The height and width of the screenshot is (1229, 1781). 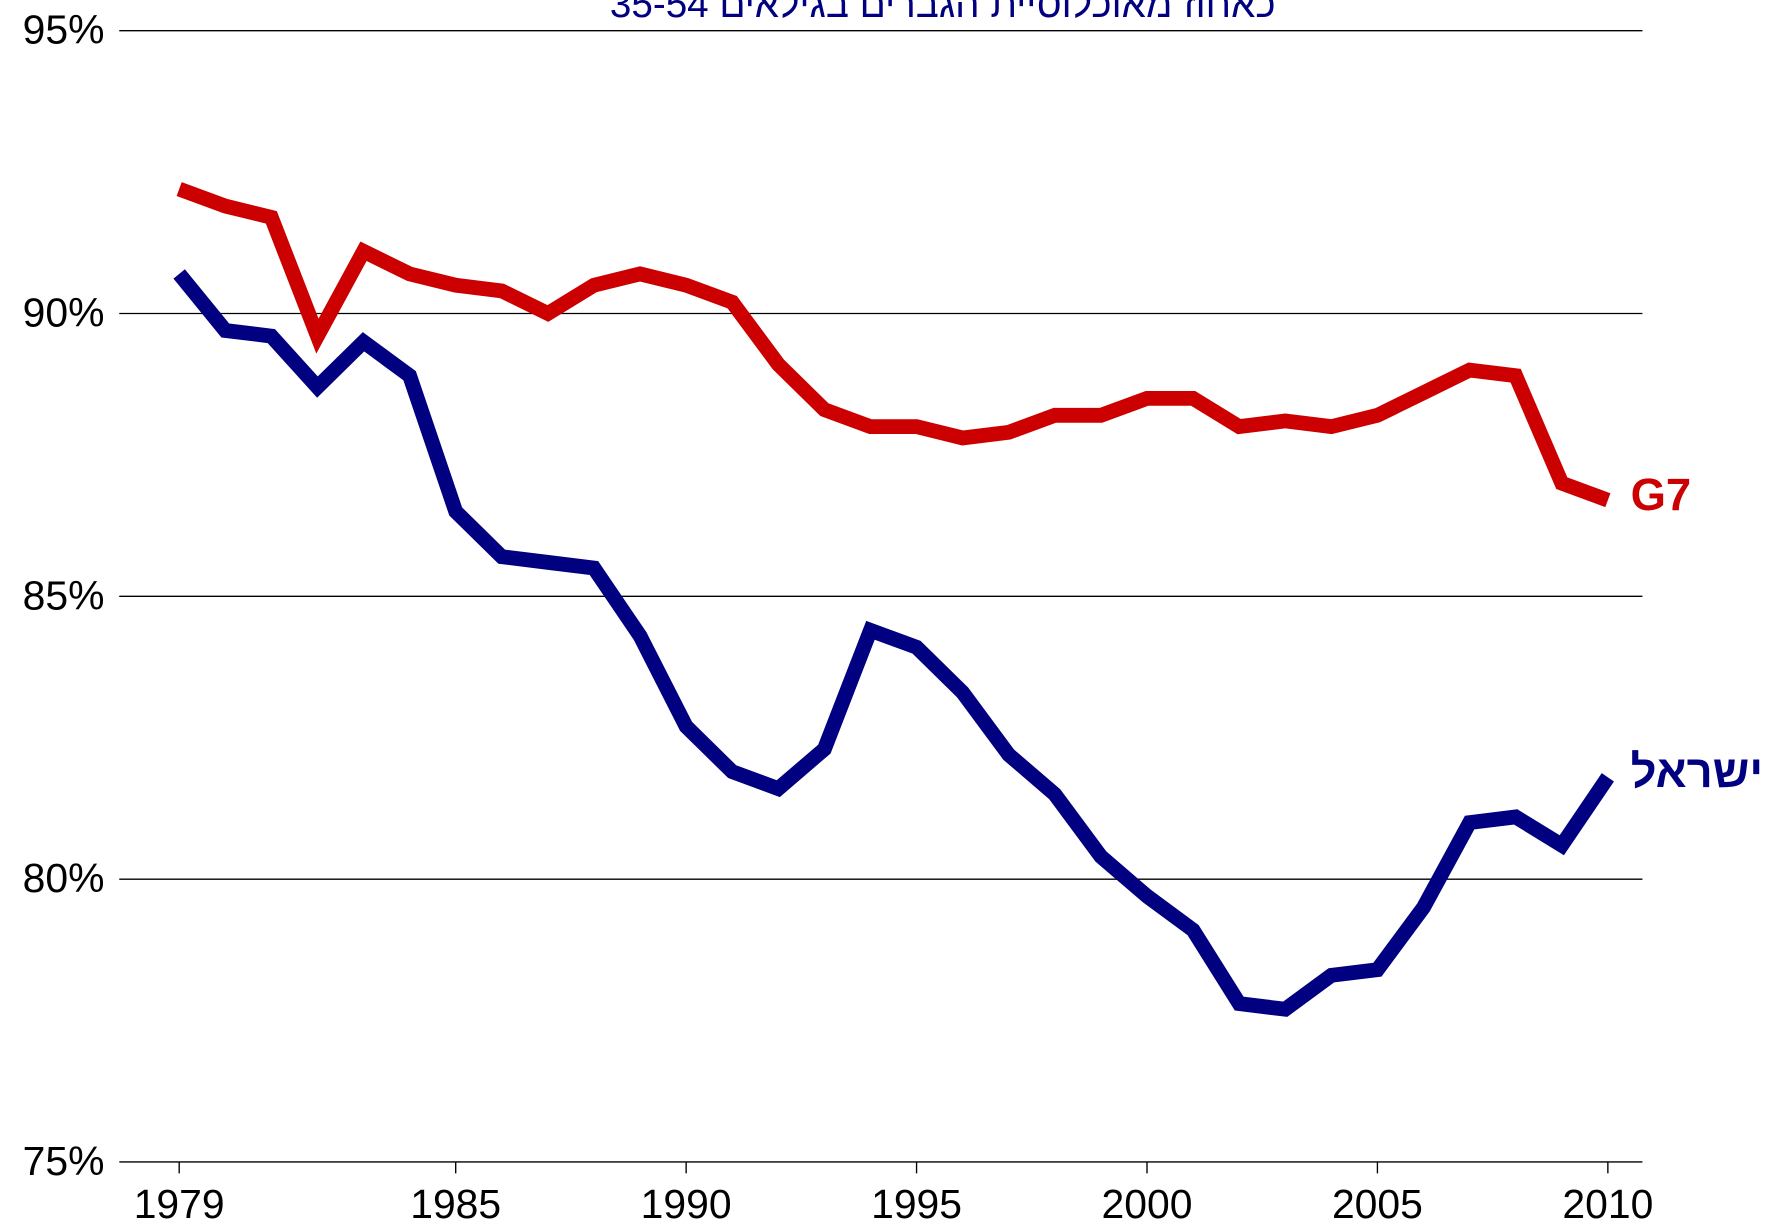 I want to click on y-tick-label: 95%, so click(x=64, y=30).